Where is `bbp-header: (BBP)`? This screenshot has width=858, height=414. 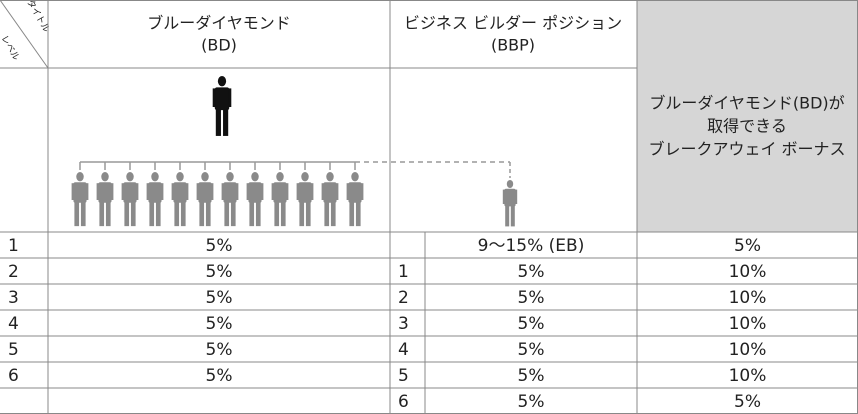 bbp-header: (BBP) is located at coordinates (513, 45).